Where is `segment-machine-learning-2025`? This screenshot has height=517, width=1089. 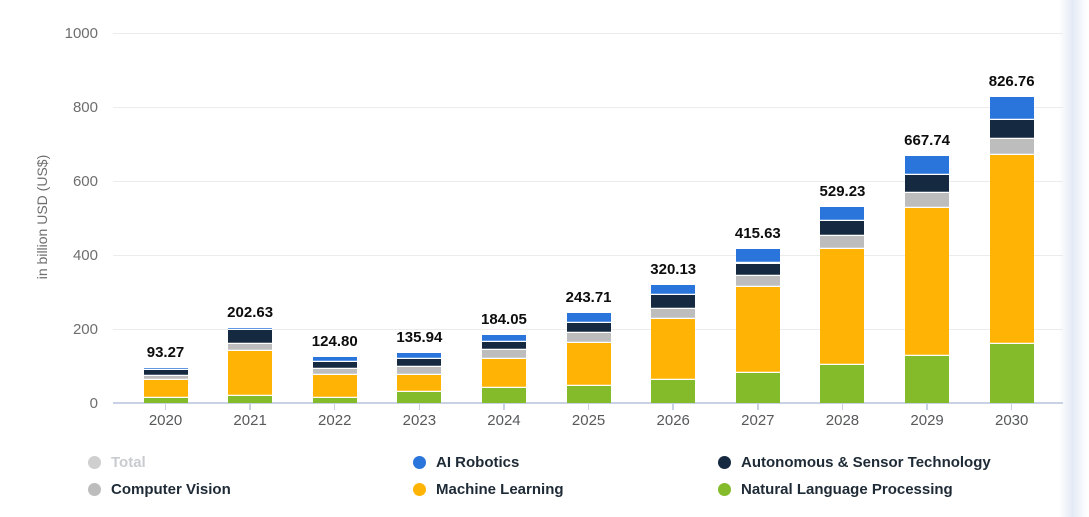 segment-machine-learning-2025 is located at coordinates (588, 364).